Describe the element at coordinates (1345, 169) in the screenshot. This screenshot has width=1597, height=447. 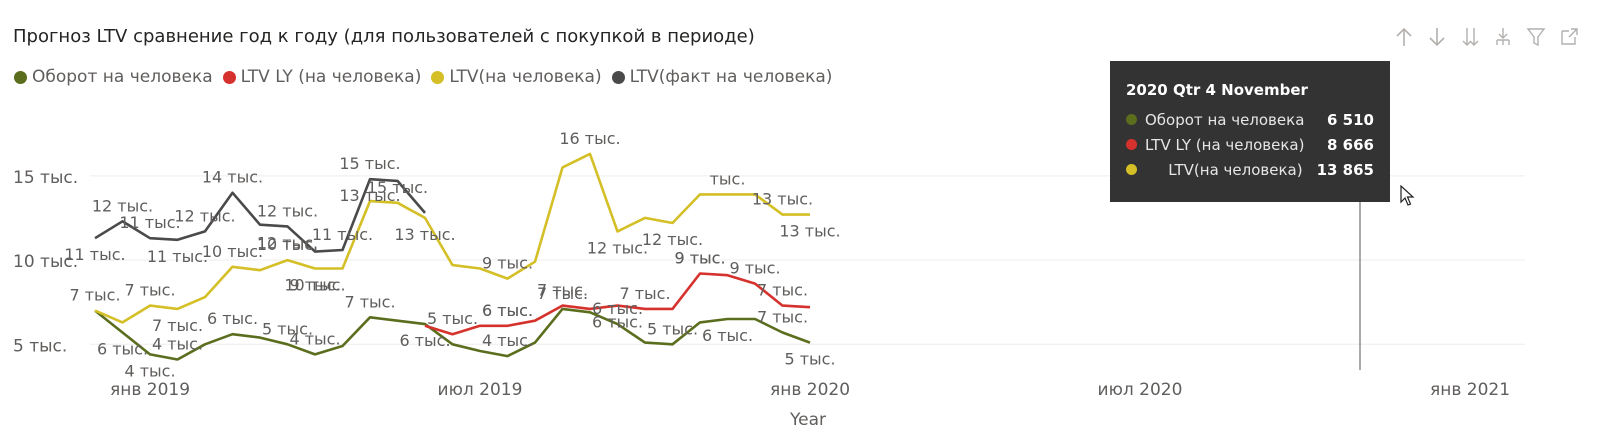
I see `tooltip-value: 13 865` at that location.